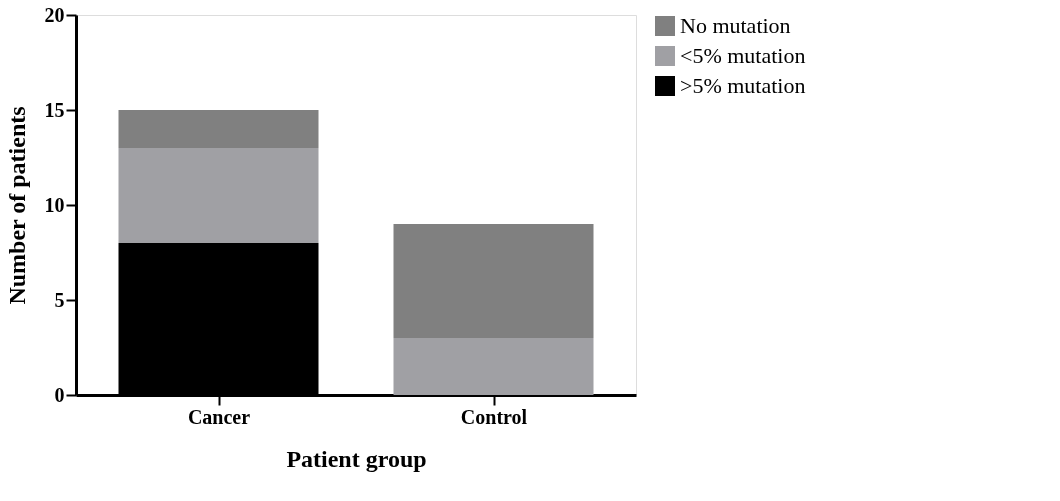 The image size is (1060, 501). I want to click on legend-label: <5% mutation, so click(743, 55).